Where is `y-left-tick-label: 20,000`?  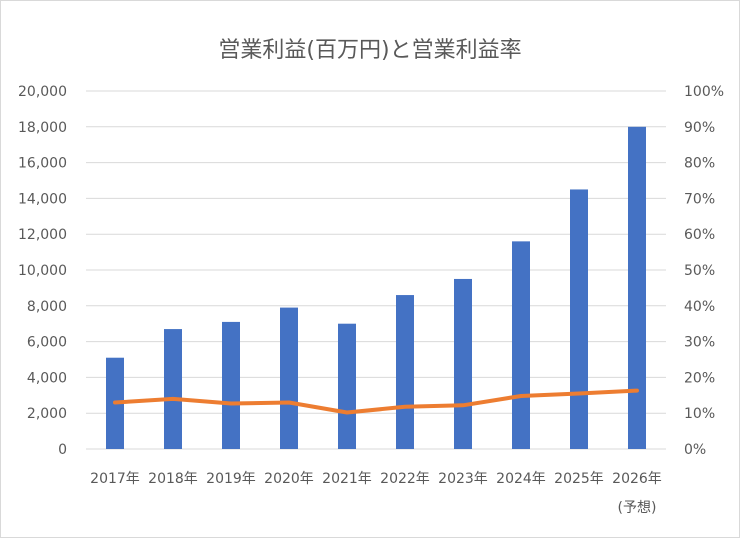
y-left-tick-label: 20,000 is located at coordinates (42, 92).